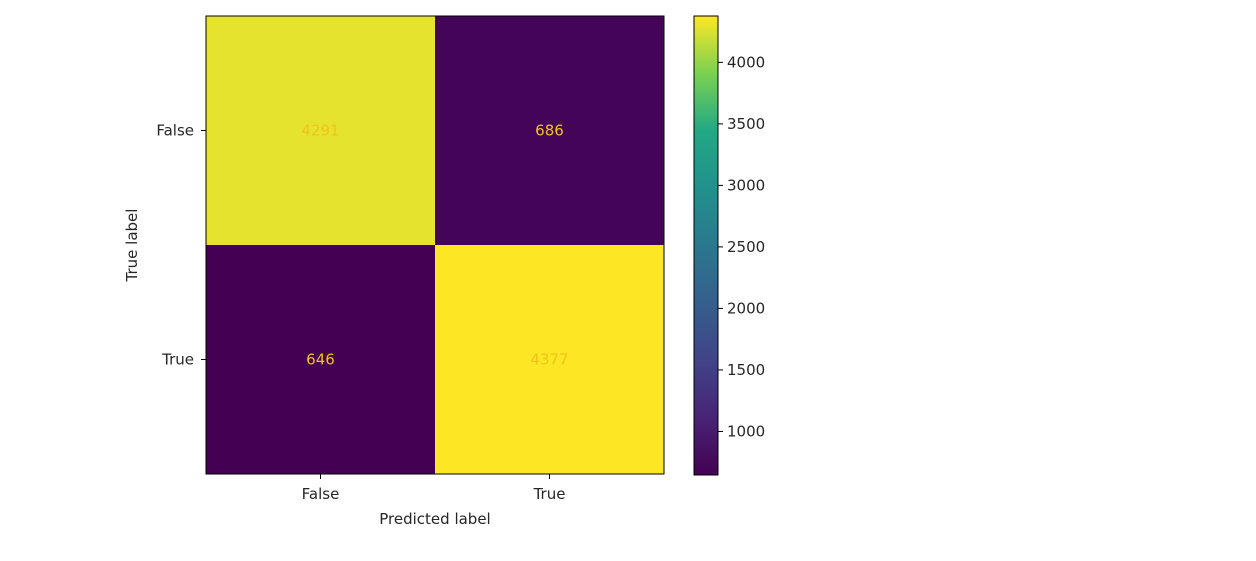 This screenshot has height=561, width=1256. Describe the element at coordinates (177, 360) in the screenshot. I see `y-tick-label-1: True` at that location.